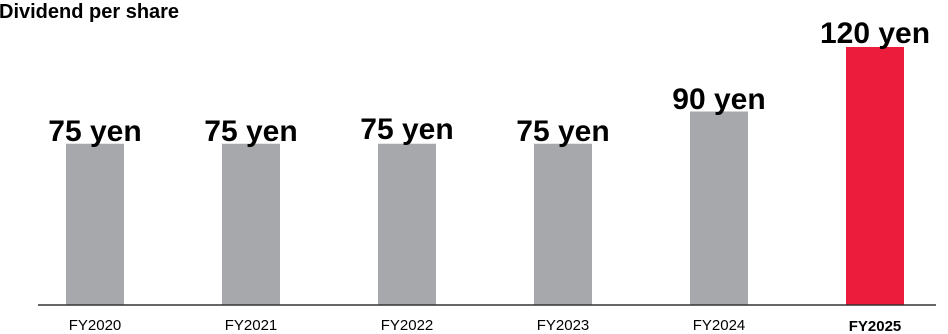  Describe the element at coordinates (562, 131) in the screenshot. I see `value-label-fy2023: 75 yen` at that location.